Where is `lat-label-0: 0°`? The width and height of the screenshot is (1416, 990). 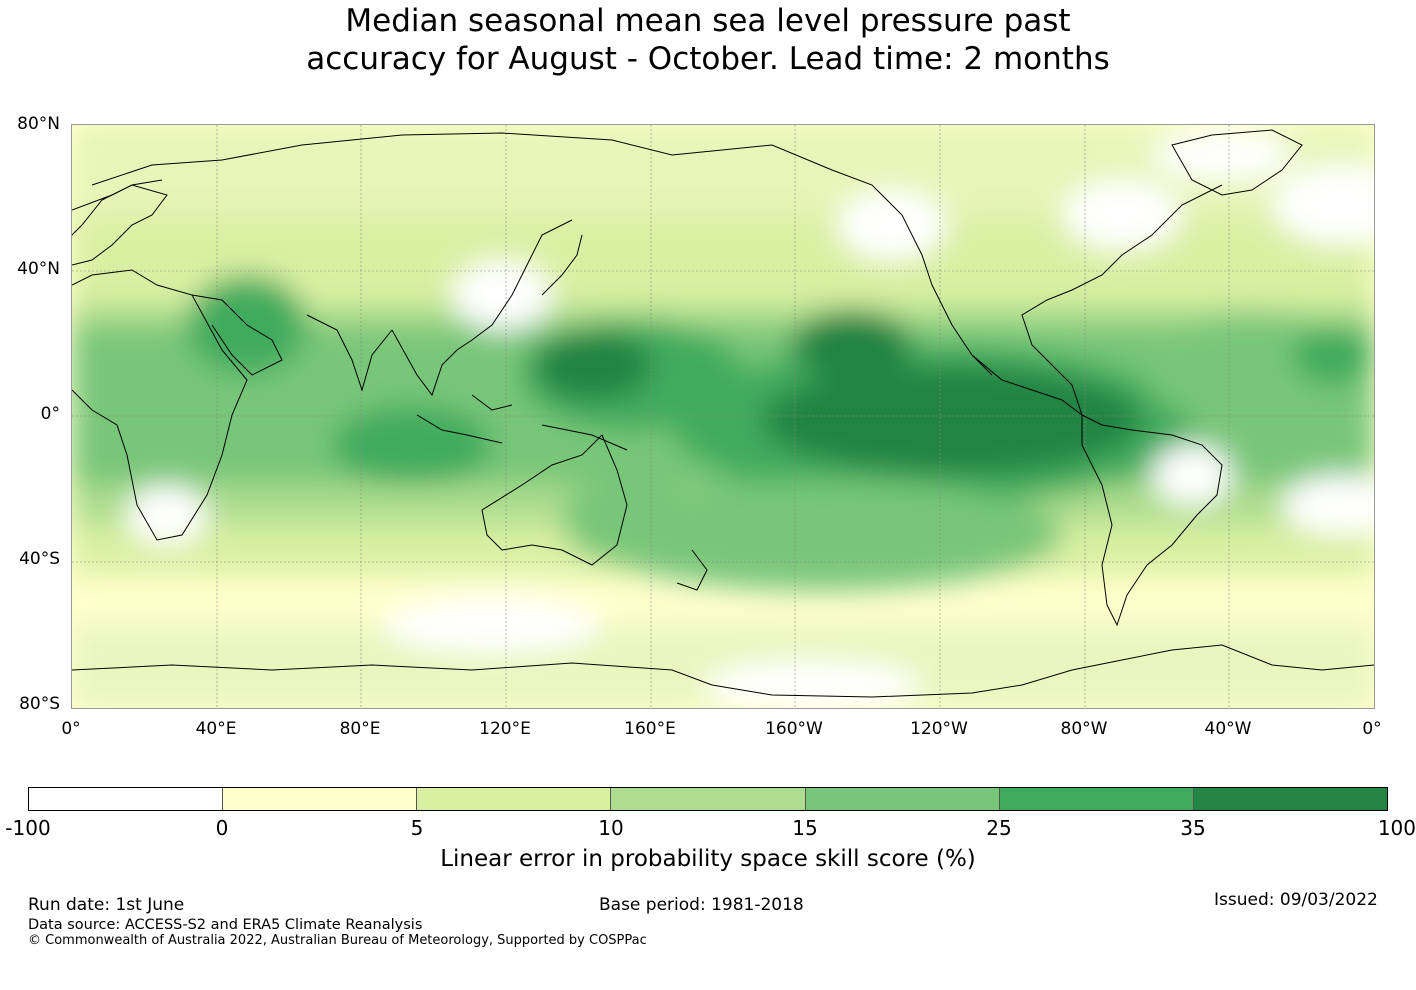
lat-label-0: 0° is located at coordinates (50, 414).